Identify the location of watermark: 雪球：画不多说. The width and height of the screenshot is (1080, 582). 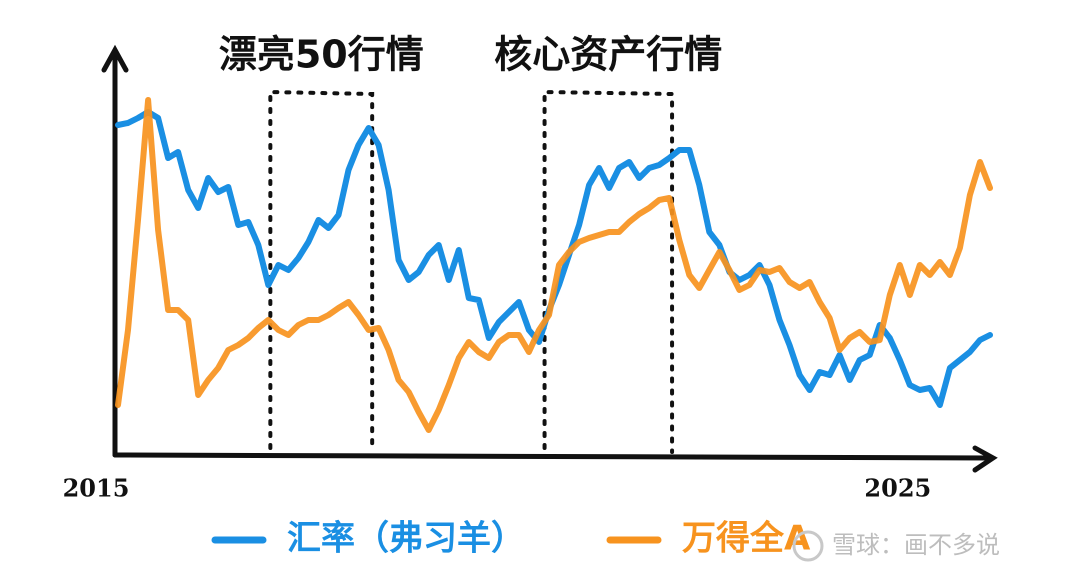
(896, 546).